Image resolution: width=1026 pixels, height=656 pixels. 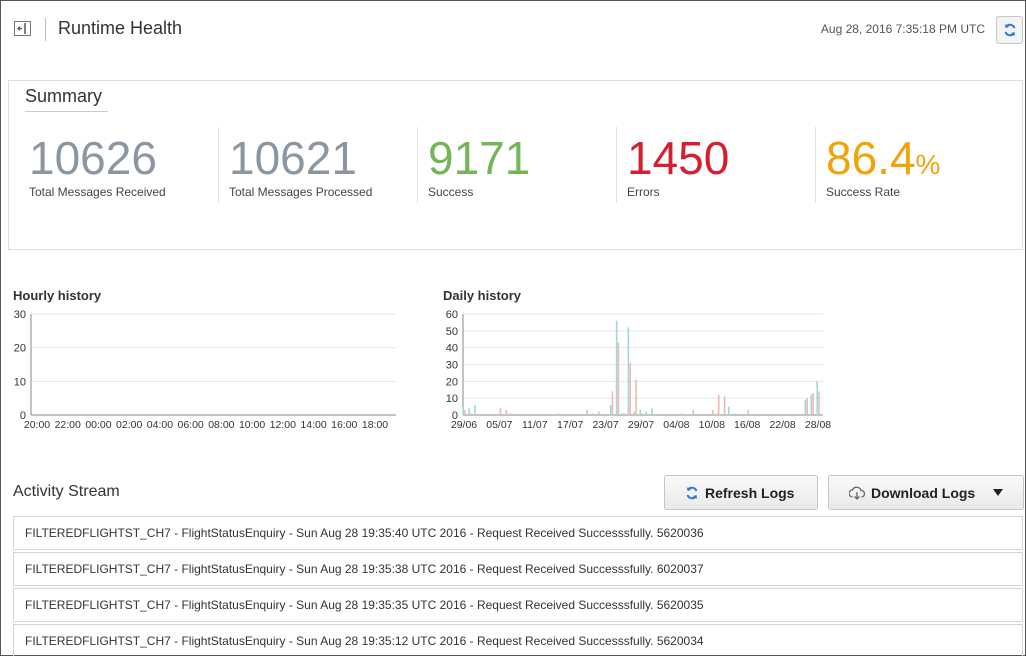 What do you see at coordinates (863, 192) in the screenshot?
I see `metric-label: Success Rate` at bounding box center [863, 192].